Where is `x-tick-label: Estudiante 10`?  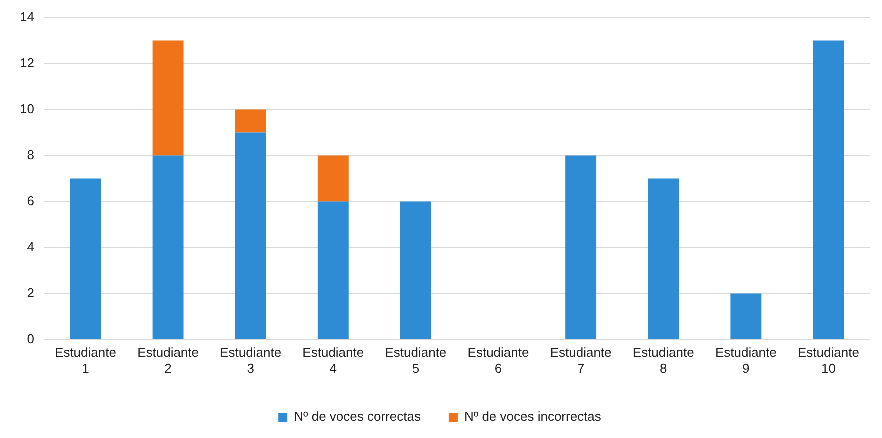
x-tick-label: Estudiante 10 is located at coordinates (829, 360).